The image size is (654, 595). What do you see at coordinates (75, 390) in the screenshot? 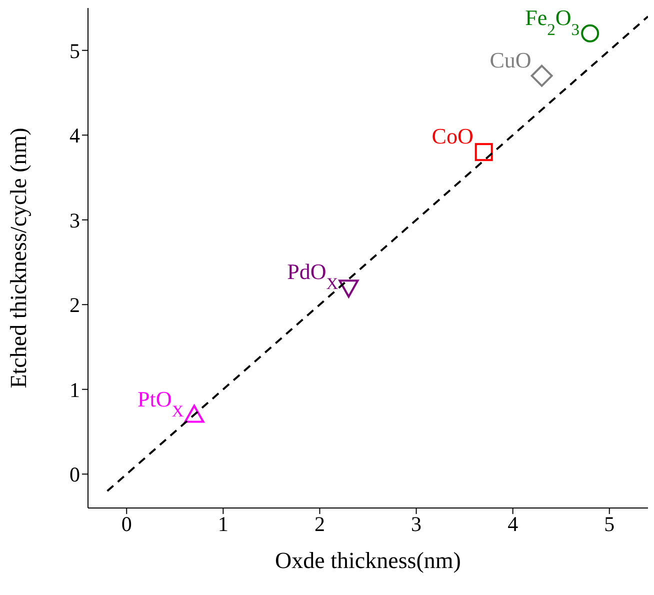
I see `y-tick-label: 1` at bounding box center [75, 390].